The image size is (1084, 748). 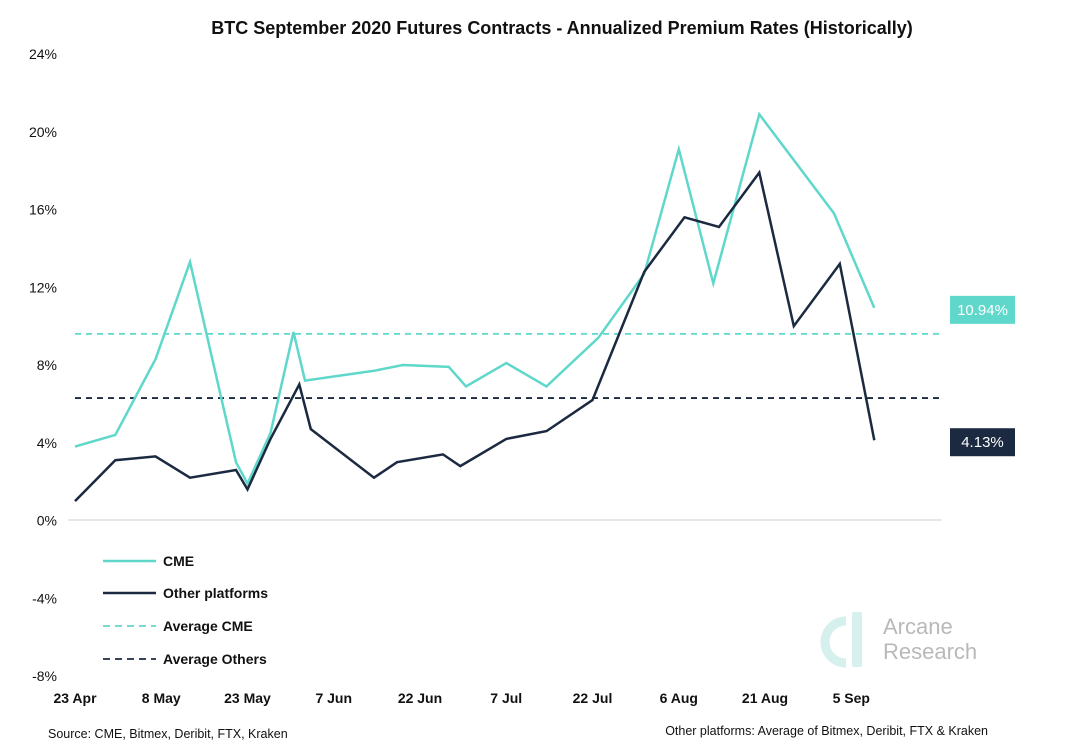 What do you see at coordinates (679, 698) in the screenshot?
I see `x-tick-label: 6 Aug` at bounding box center [679, 698].